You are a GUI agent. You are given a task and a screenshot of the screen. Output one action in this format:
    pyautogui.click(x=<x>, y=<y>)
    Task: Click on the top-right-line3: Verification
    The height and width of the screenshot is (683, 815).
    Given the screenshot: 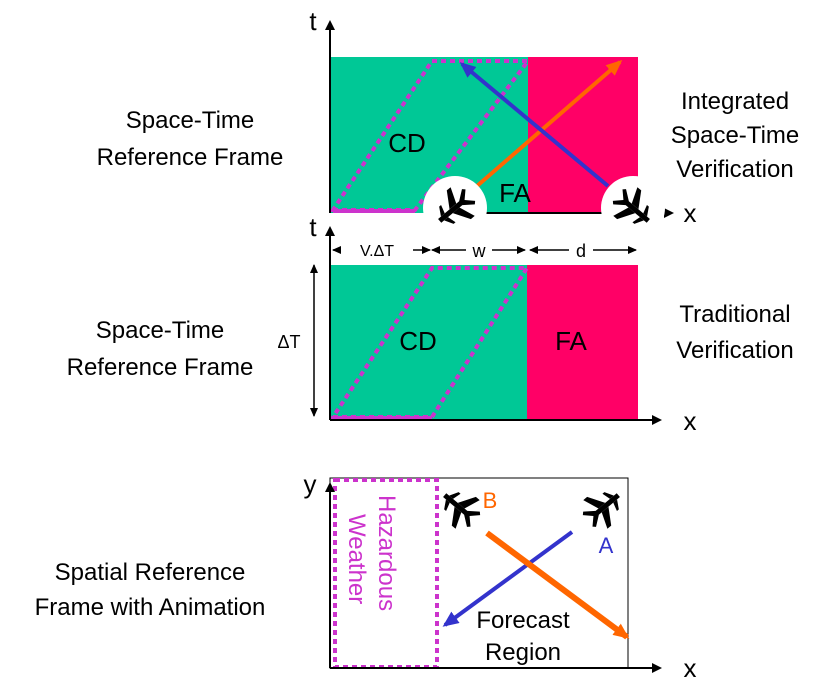 What is the action you would take?
    pyautogui.click(x=734, y=169)
    